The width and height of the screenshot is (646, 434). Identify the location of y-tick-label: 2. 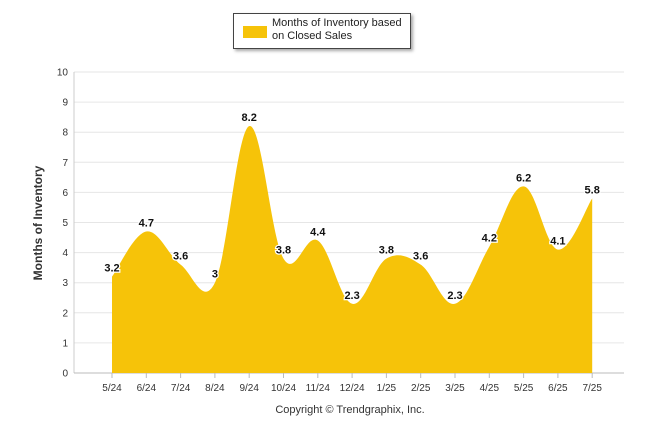
(65, 313).